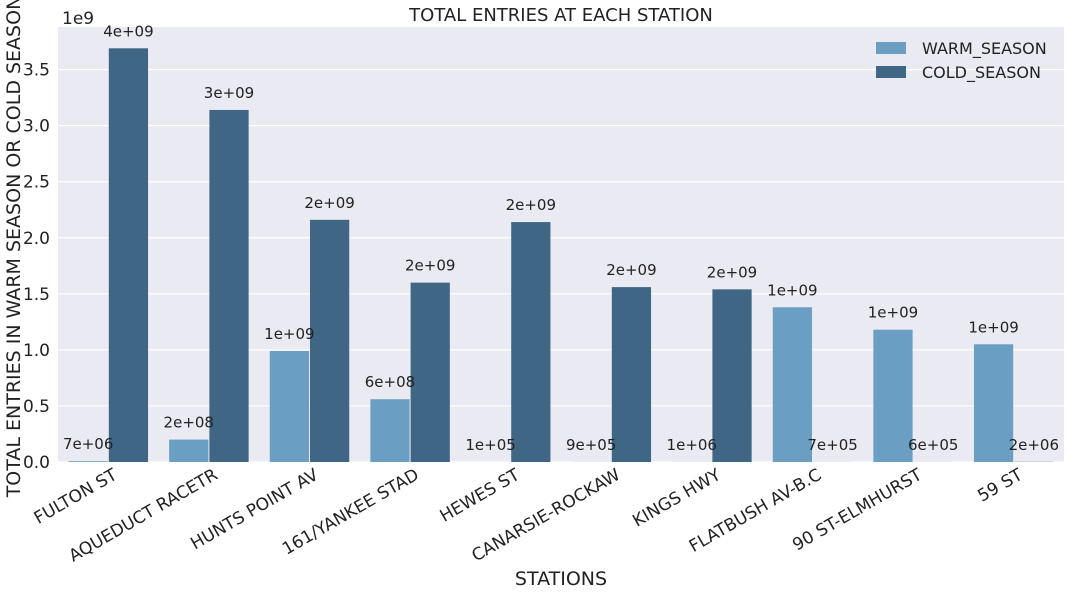 This screenshot has width=1073, height=600. Describe the element at coordinates (36, 267) in the screenshot. I see `y-axis-ticks: 0.0 0.5 1.0 1.5 2.0 2.5 3.0 3.5` at that location.